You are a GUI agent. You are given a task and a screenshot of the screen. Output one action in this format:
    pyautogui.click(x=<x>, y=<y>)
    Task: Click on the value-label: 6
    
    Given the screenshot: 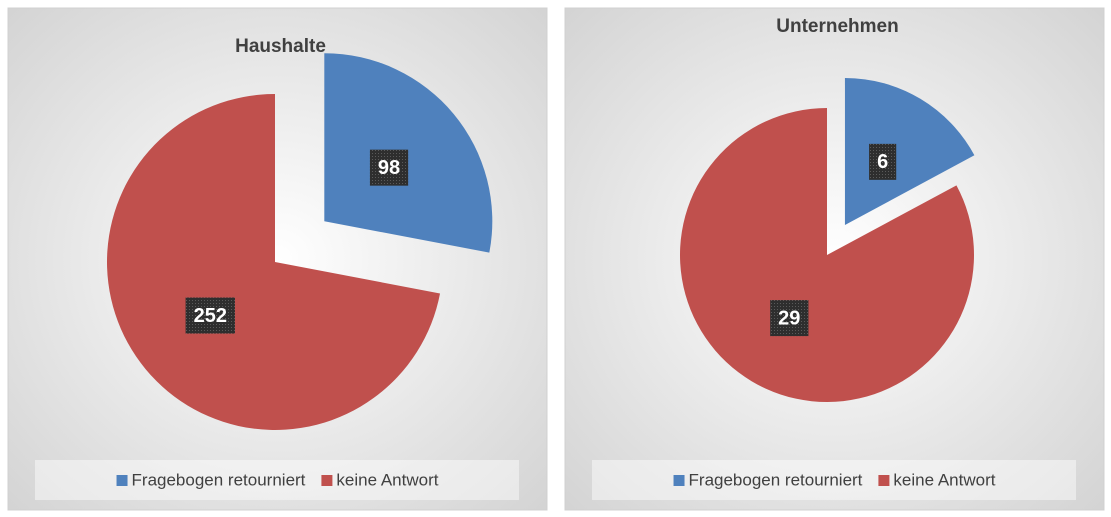 What is the action you would take?
    pyautogui.click(x=882, y=162)
    